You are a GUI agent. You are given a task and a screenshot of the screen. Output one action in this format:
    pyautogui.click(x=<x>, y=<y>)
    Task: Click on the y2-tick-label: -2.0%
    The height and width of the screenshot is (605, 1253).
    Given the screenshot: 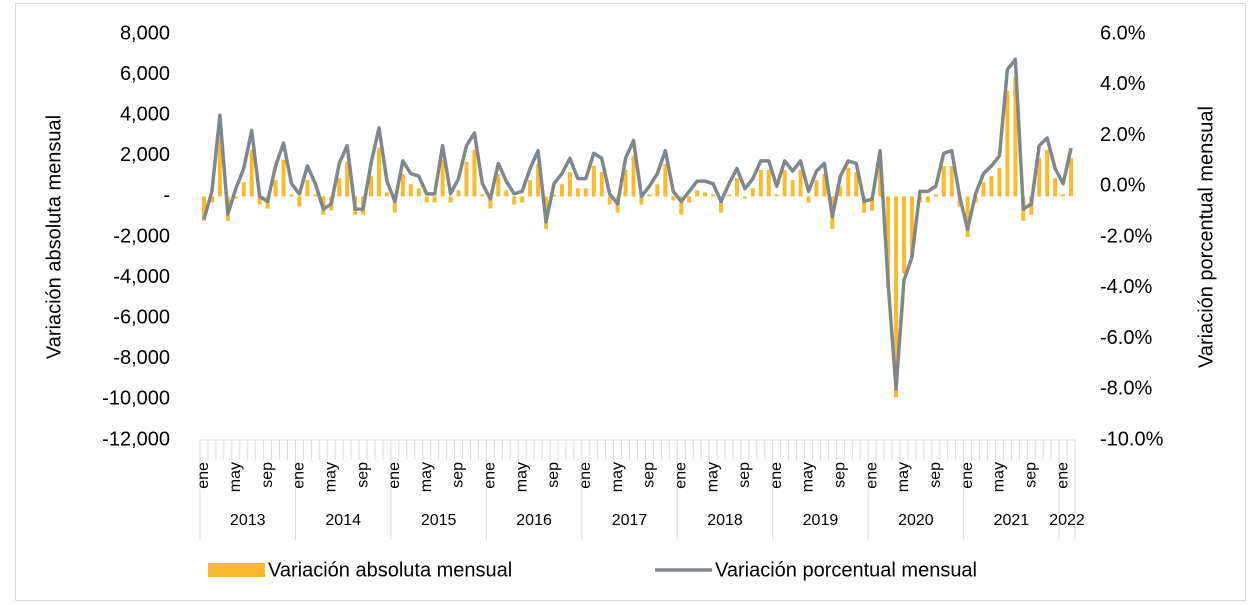 What is the action you would take?
    pyautogui.click(x=1126, y=236)
    